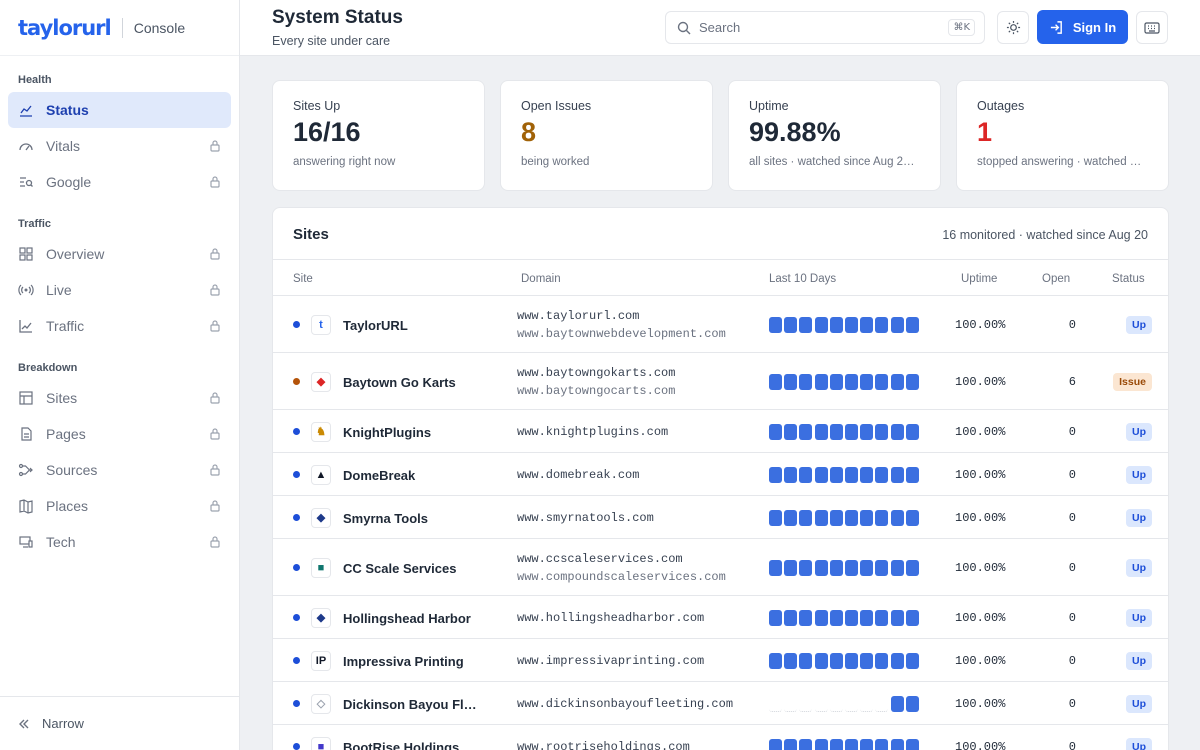  Describe the element at coordinates (119, 254) in the screenshot. I see `sidebar-item-overview: Overview` at that location.